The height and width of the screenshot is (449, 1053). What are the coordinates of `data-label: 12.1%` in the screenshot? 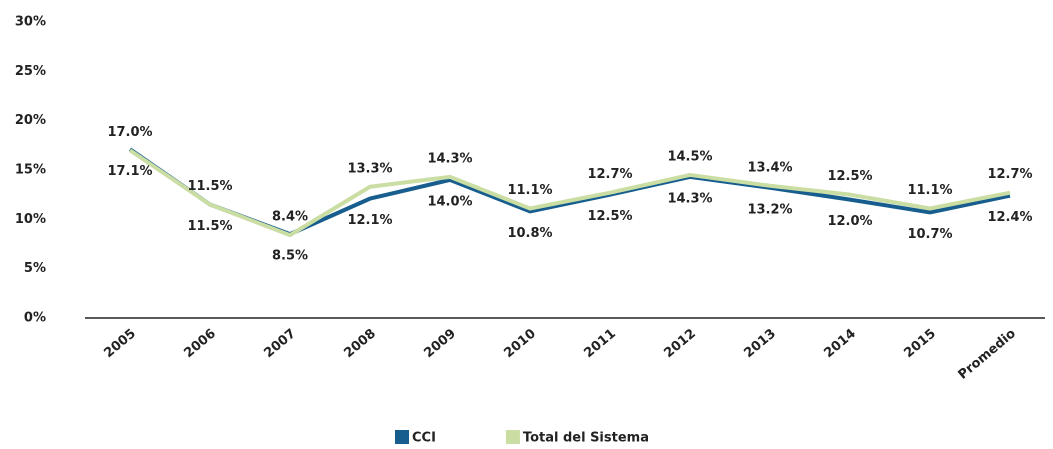 It's located at (369, 220).